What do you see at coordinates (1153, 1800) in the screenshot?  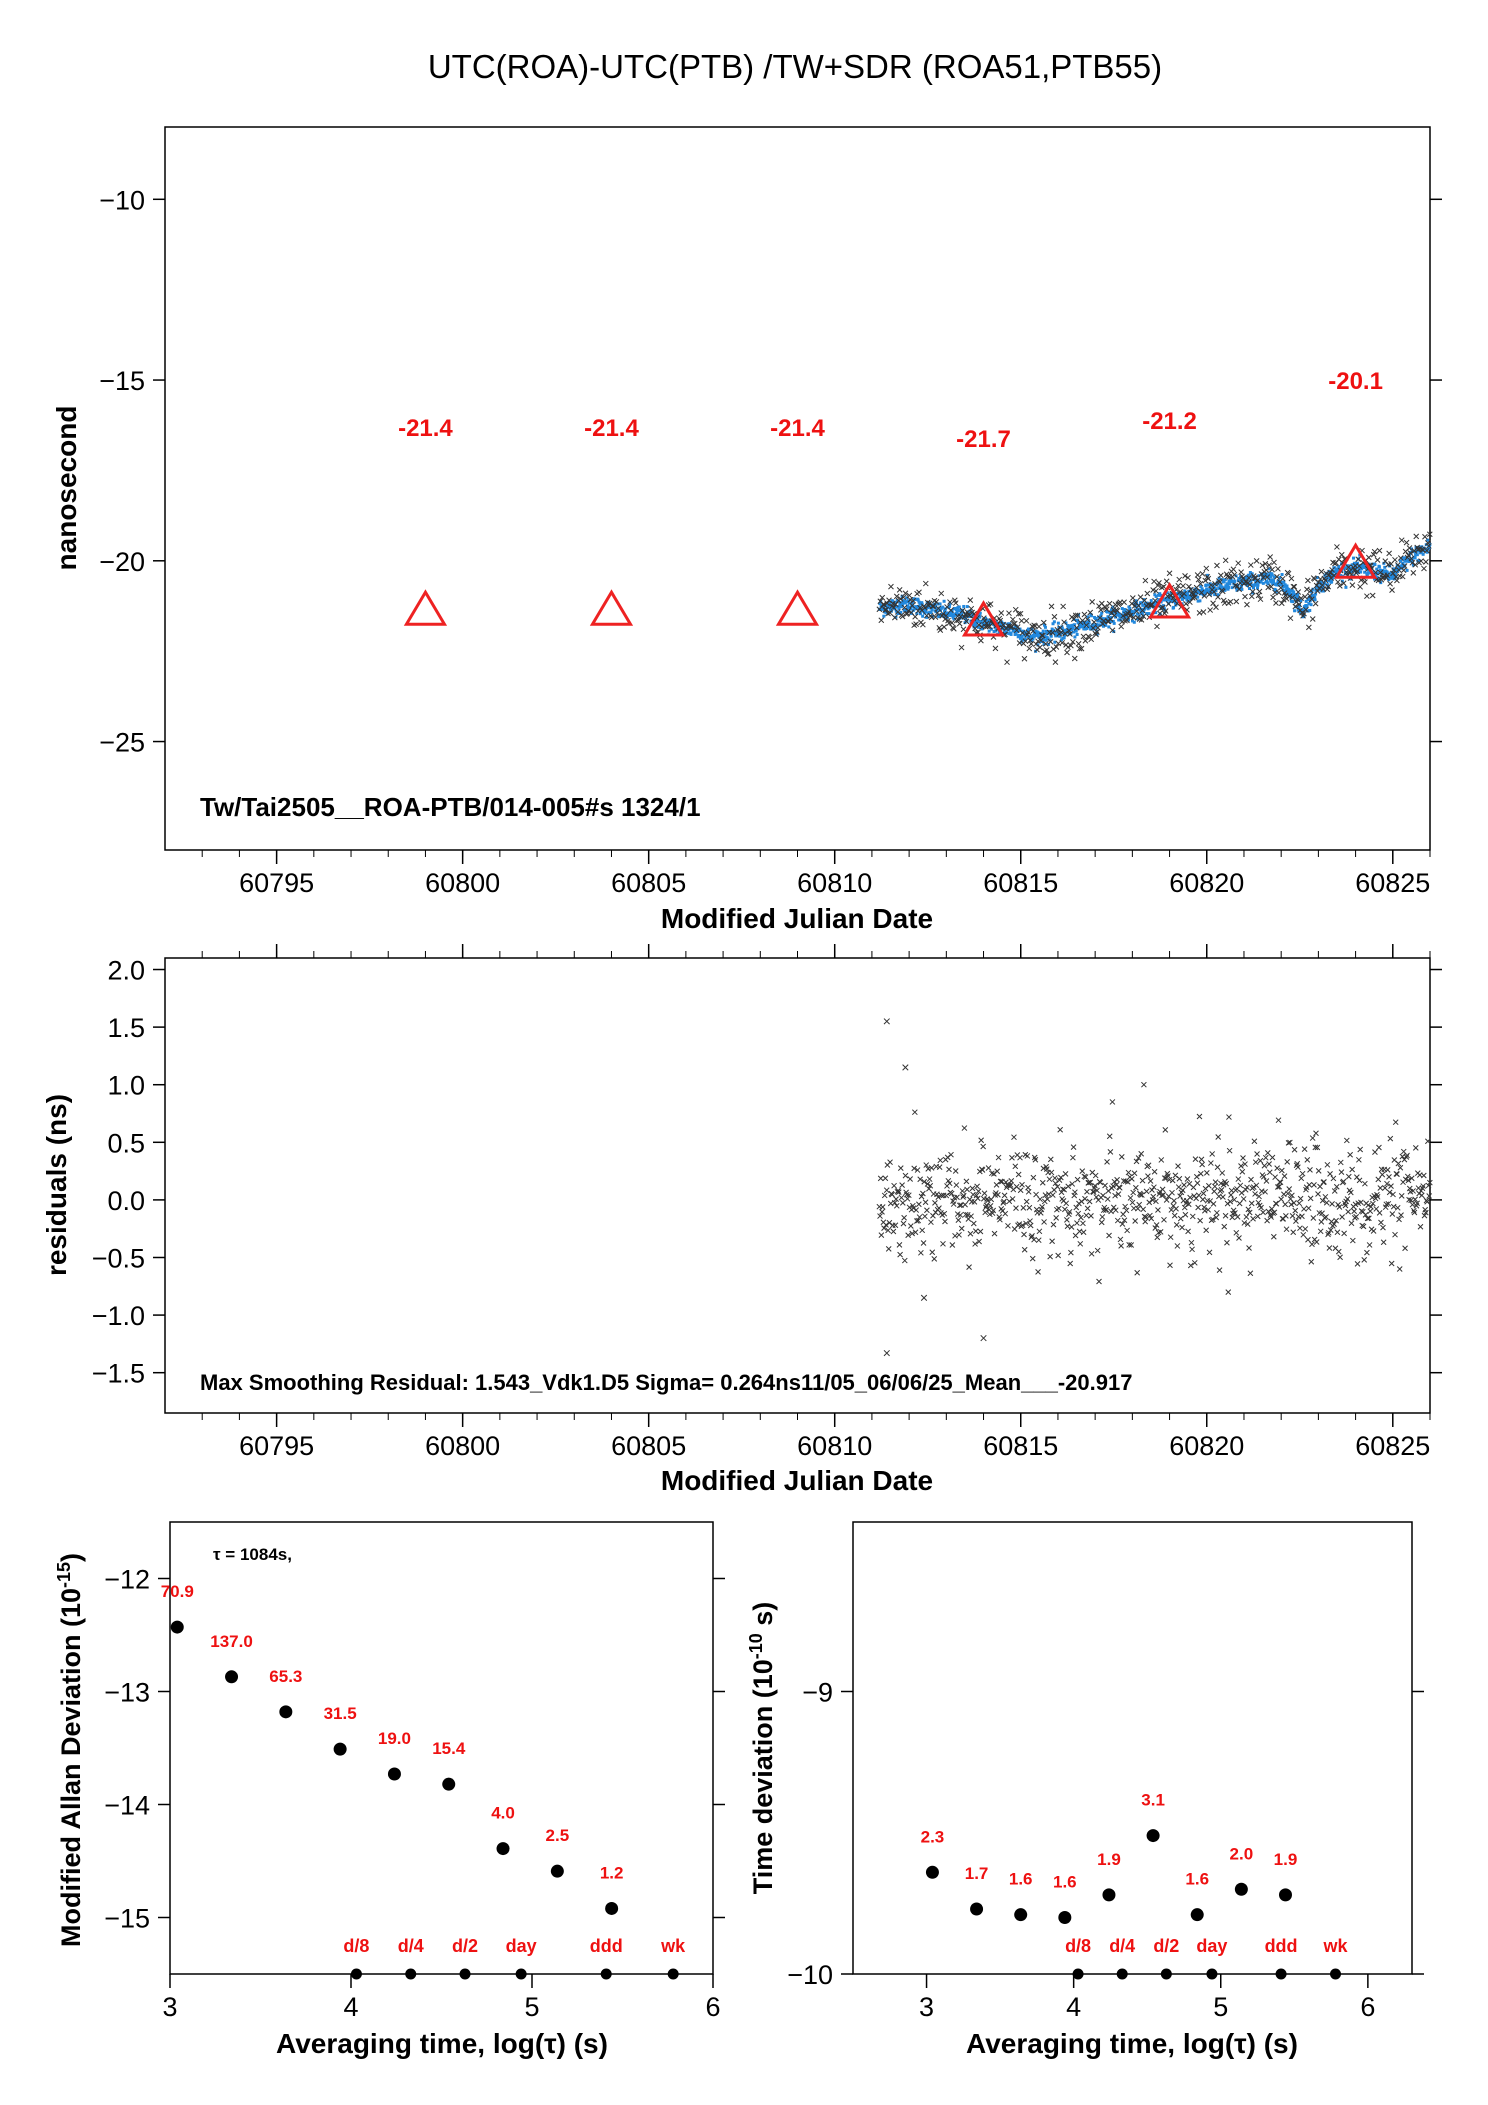 I see `stability-point-label: 3.1` at bounding box center [1153, 1800].